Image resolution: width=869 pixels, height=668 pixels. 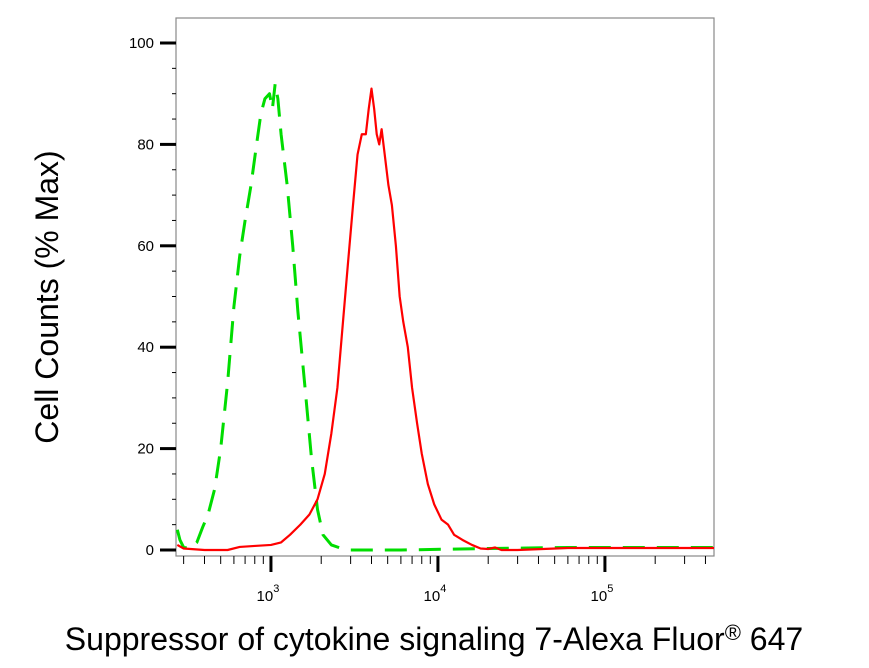 I want to click on x-tick-label: 10³, so click(x=268, y=594).